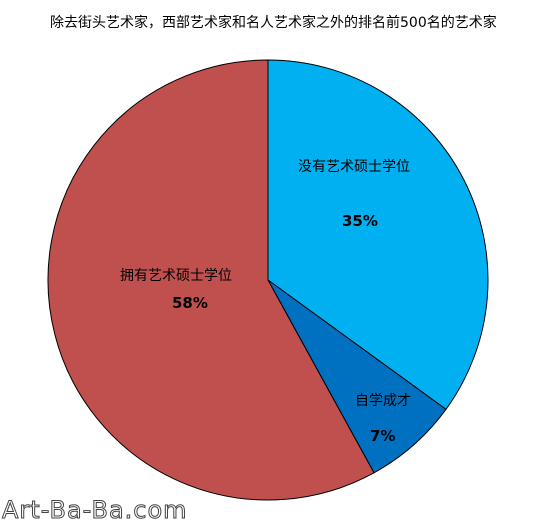  Describe the element at coordinates (190, 303) in the screenshot. I see `value-label: 58%` at that location.